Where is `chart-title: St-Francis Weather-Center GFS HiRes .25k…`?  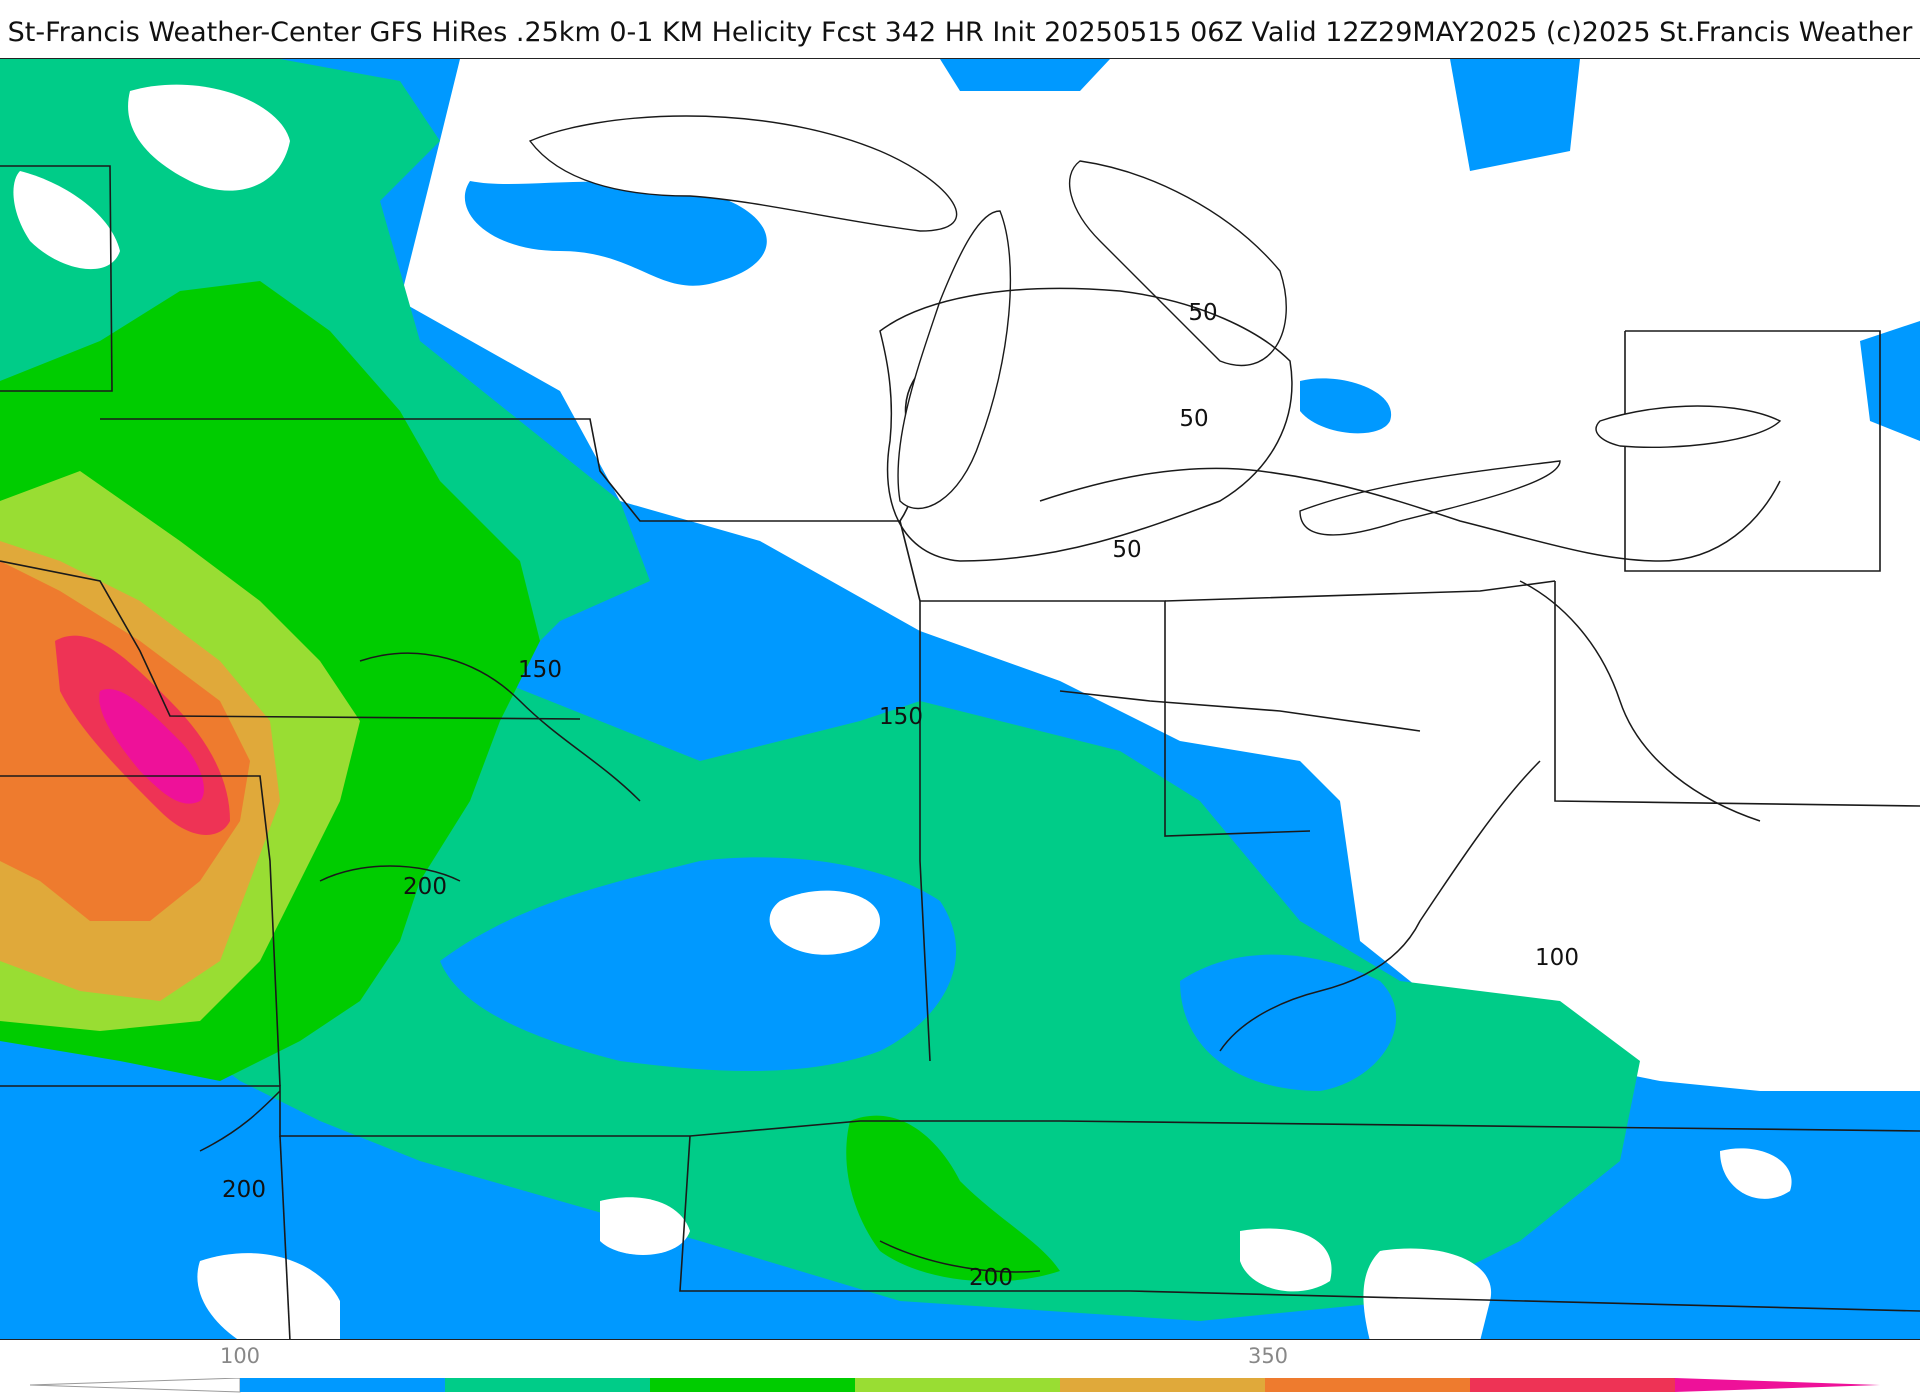 chart-title: St-Francis Weather-Center GFS HiRes .25k… is located at coordinates (960, 32).